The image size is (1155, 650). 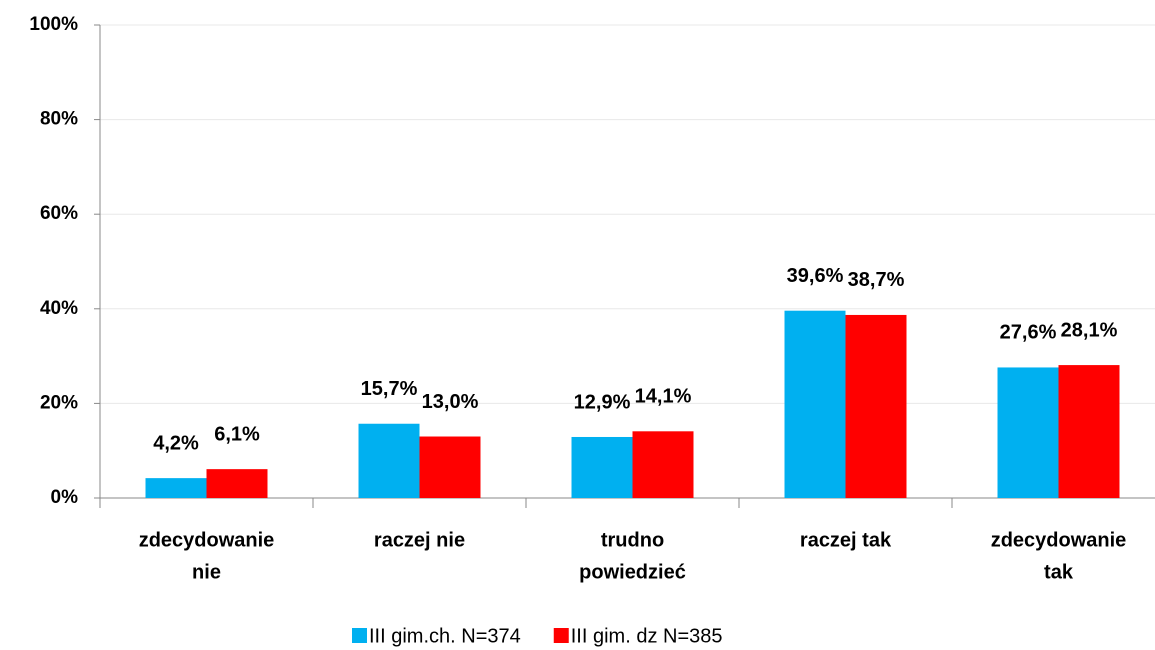 I want to click on legend-label: III gim.ch. N=374, so click(x=445, y=636).